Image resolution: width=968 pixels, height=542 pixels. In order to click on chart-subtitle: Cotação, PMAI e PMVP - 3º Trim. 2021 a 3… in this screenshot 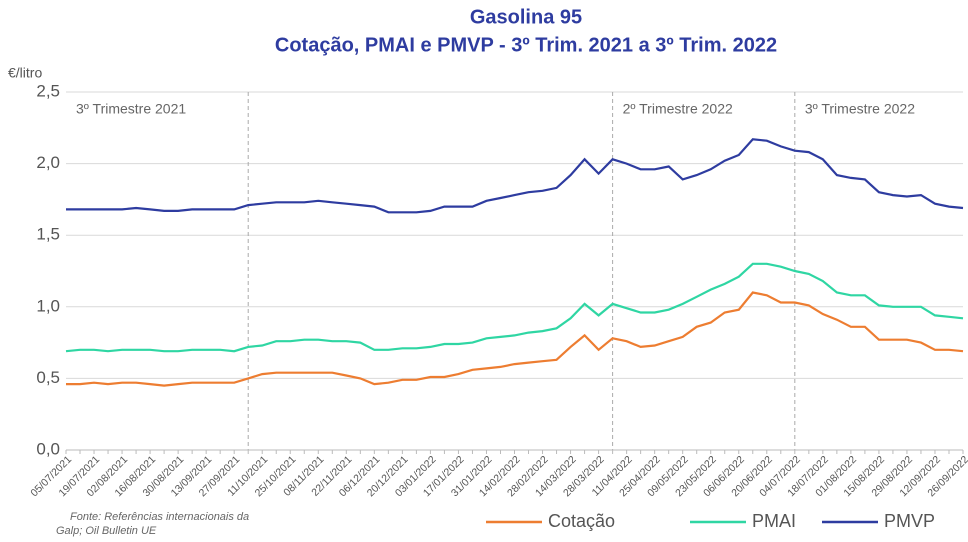, I will do `click(526, 45)`.